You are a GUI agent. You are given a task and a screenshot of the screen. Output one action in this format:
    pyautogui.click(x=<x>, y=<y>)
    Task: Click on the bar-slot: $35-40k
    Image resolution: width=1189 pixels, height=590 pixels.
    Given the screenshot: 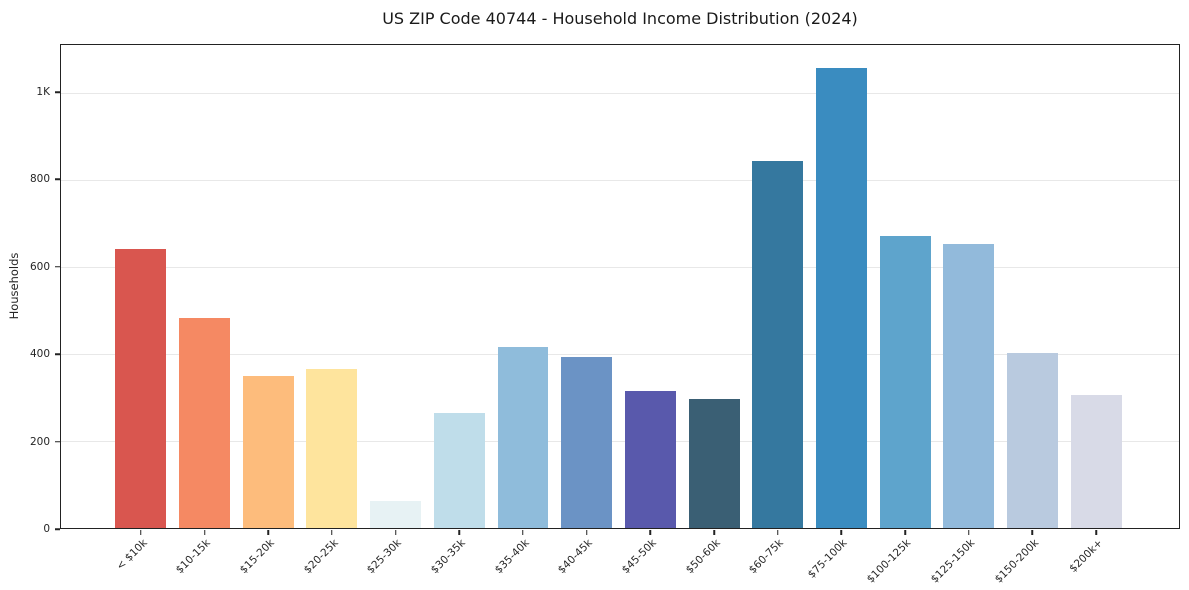 What is the action you would take?
    pyautogui.click(x=523, y=310)
    